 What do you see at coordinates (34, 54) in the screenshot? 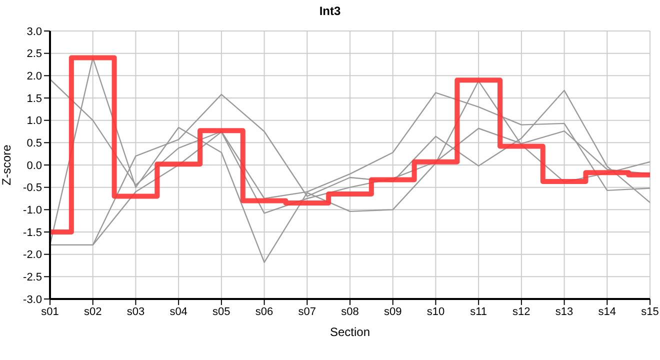
I see `y-tick-label: 2.5` at bounding box center [34, 54].